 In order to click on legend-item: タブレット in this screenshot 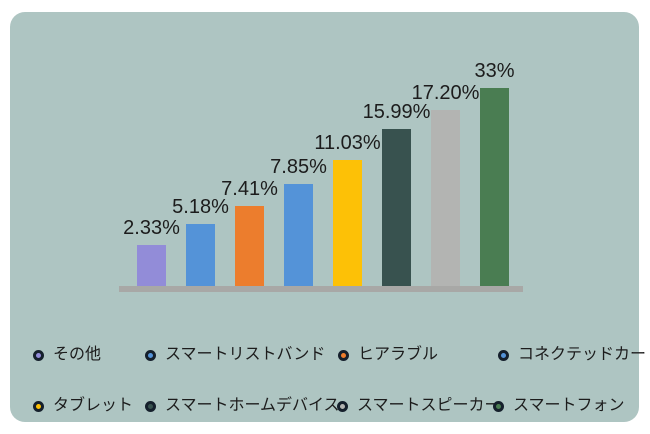, I will do `click(83, 406)`.